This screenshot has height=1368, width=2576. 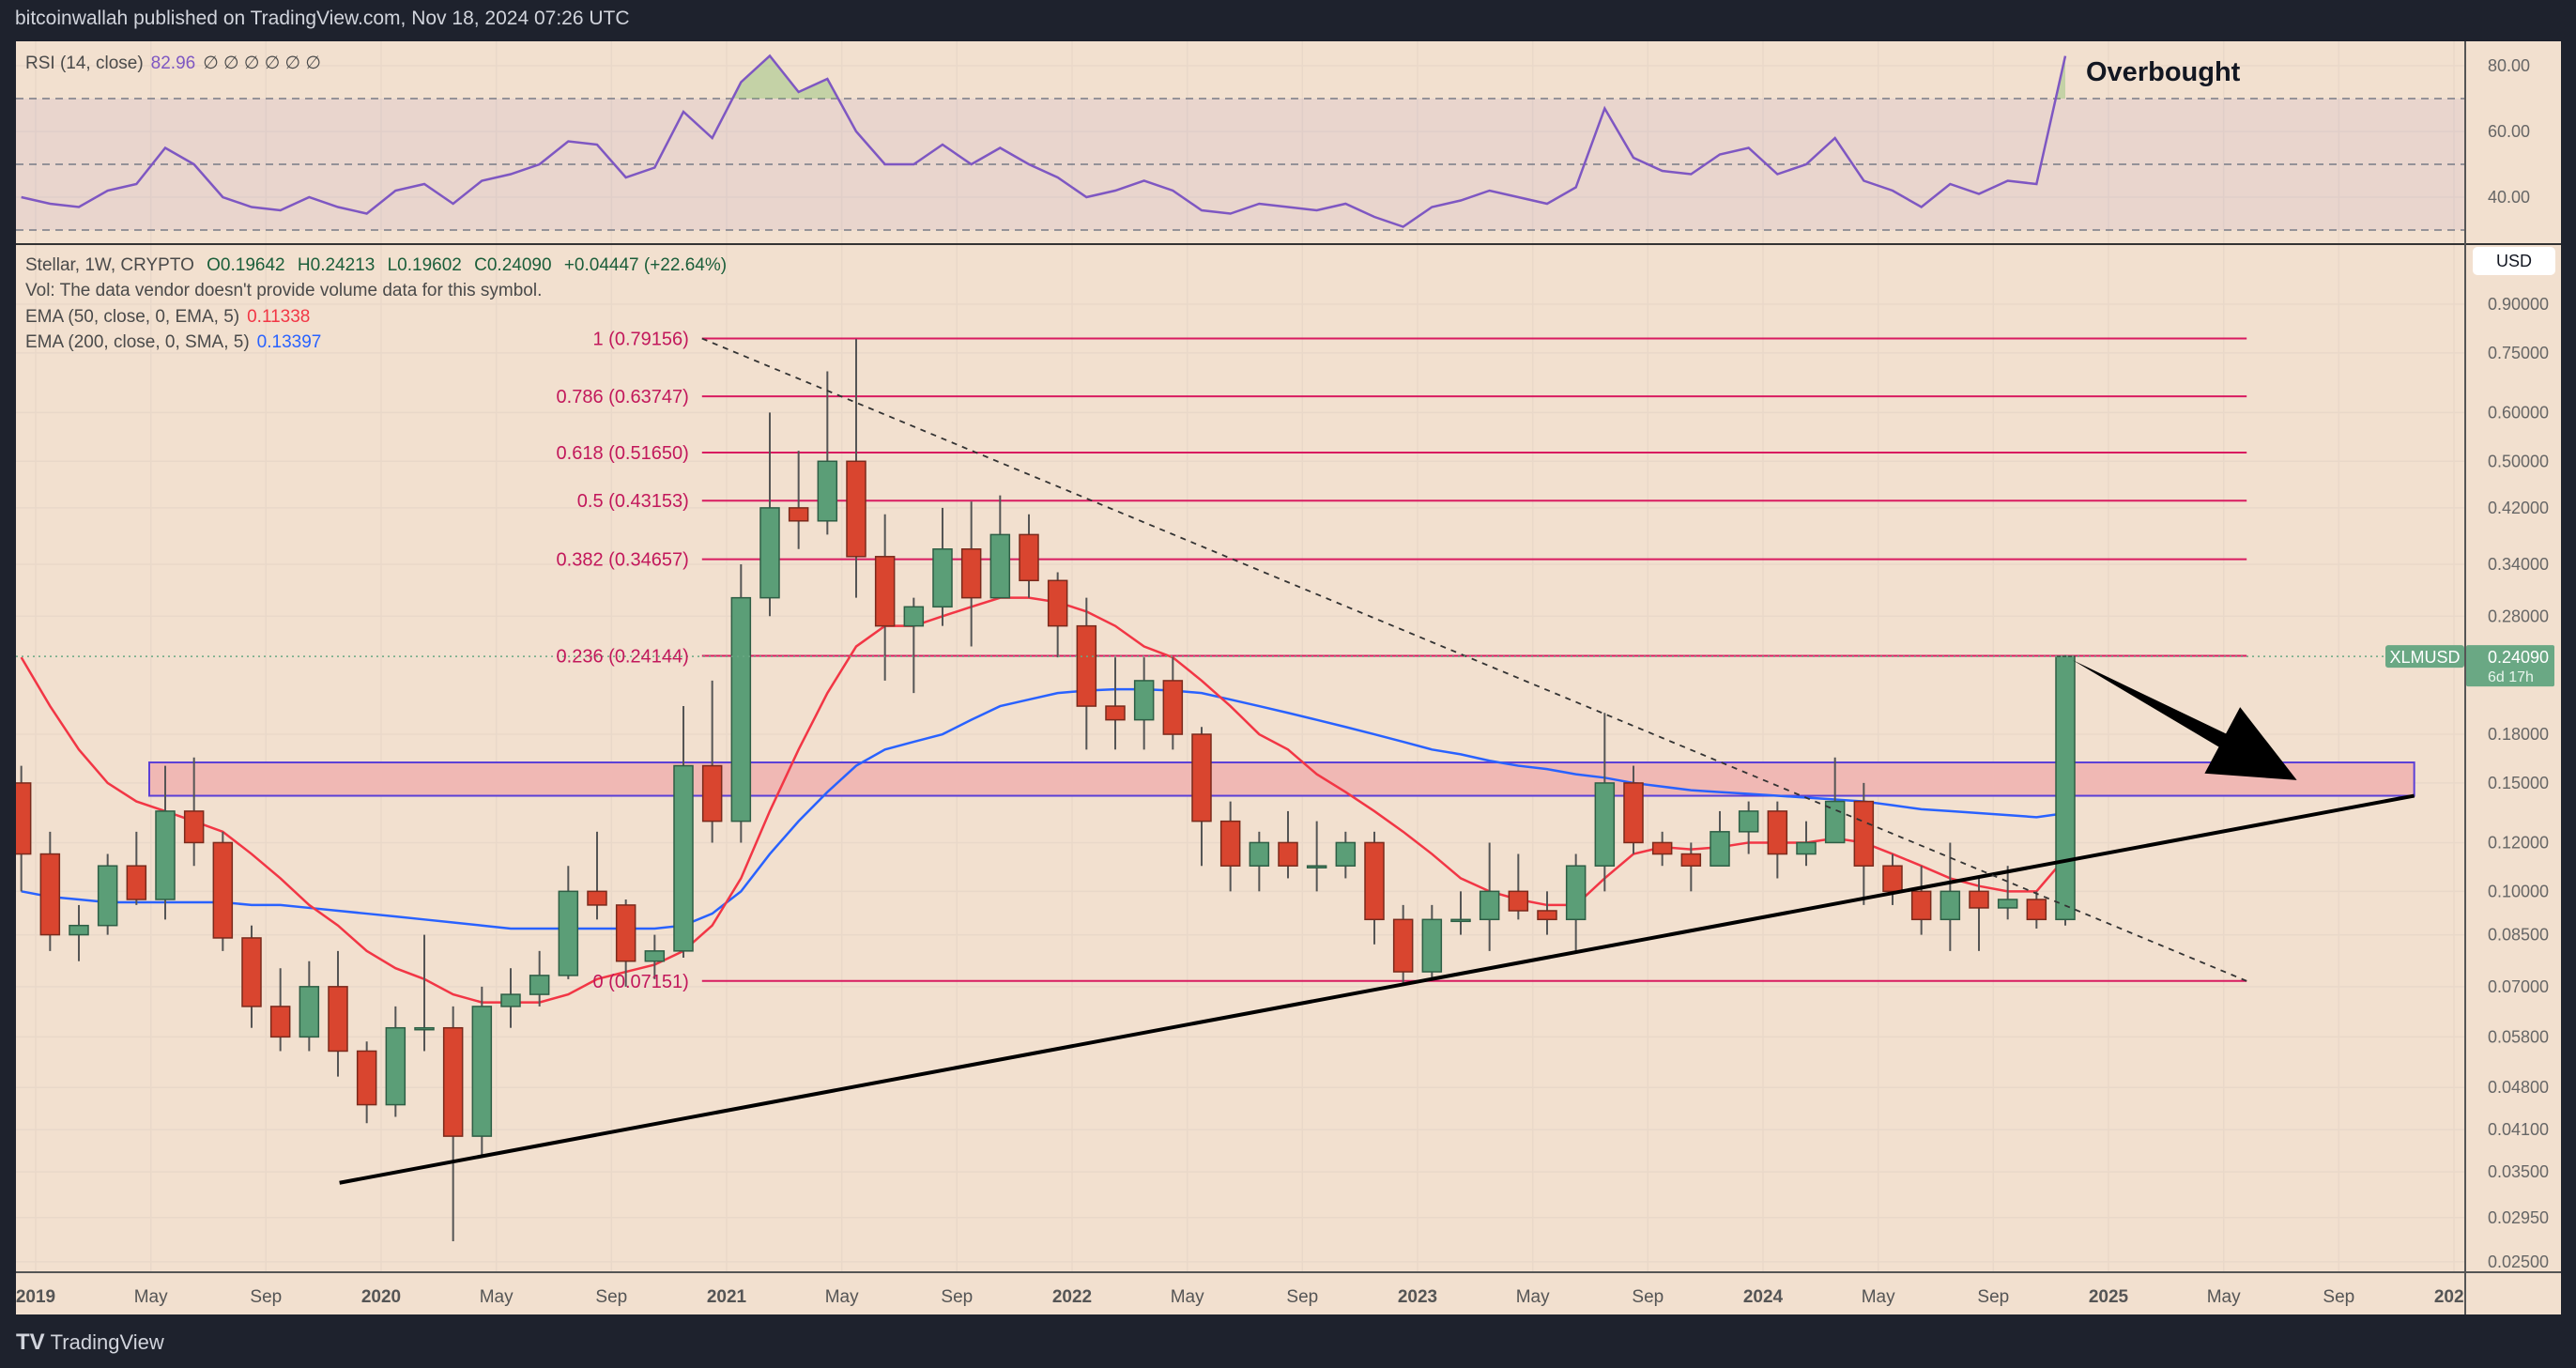 I want to click on symbol-badge, so click(x=2425, y=657).